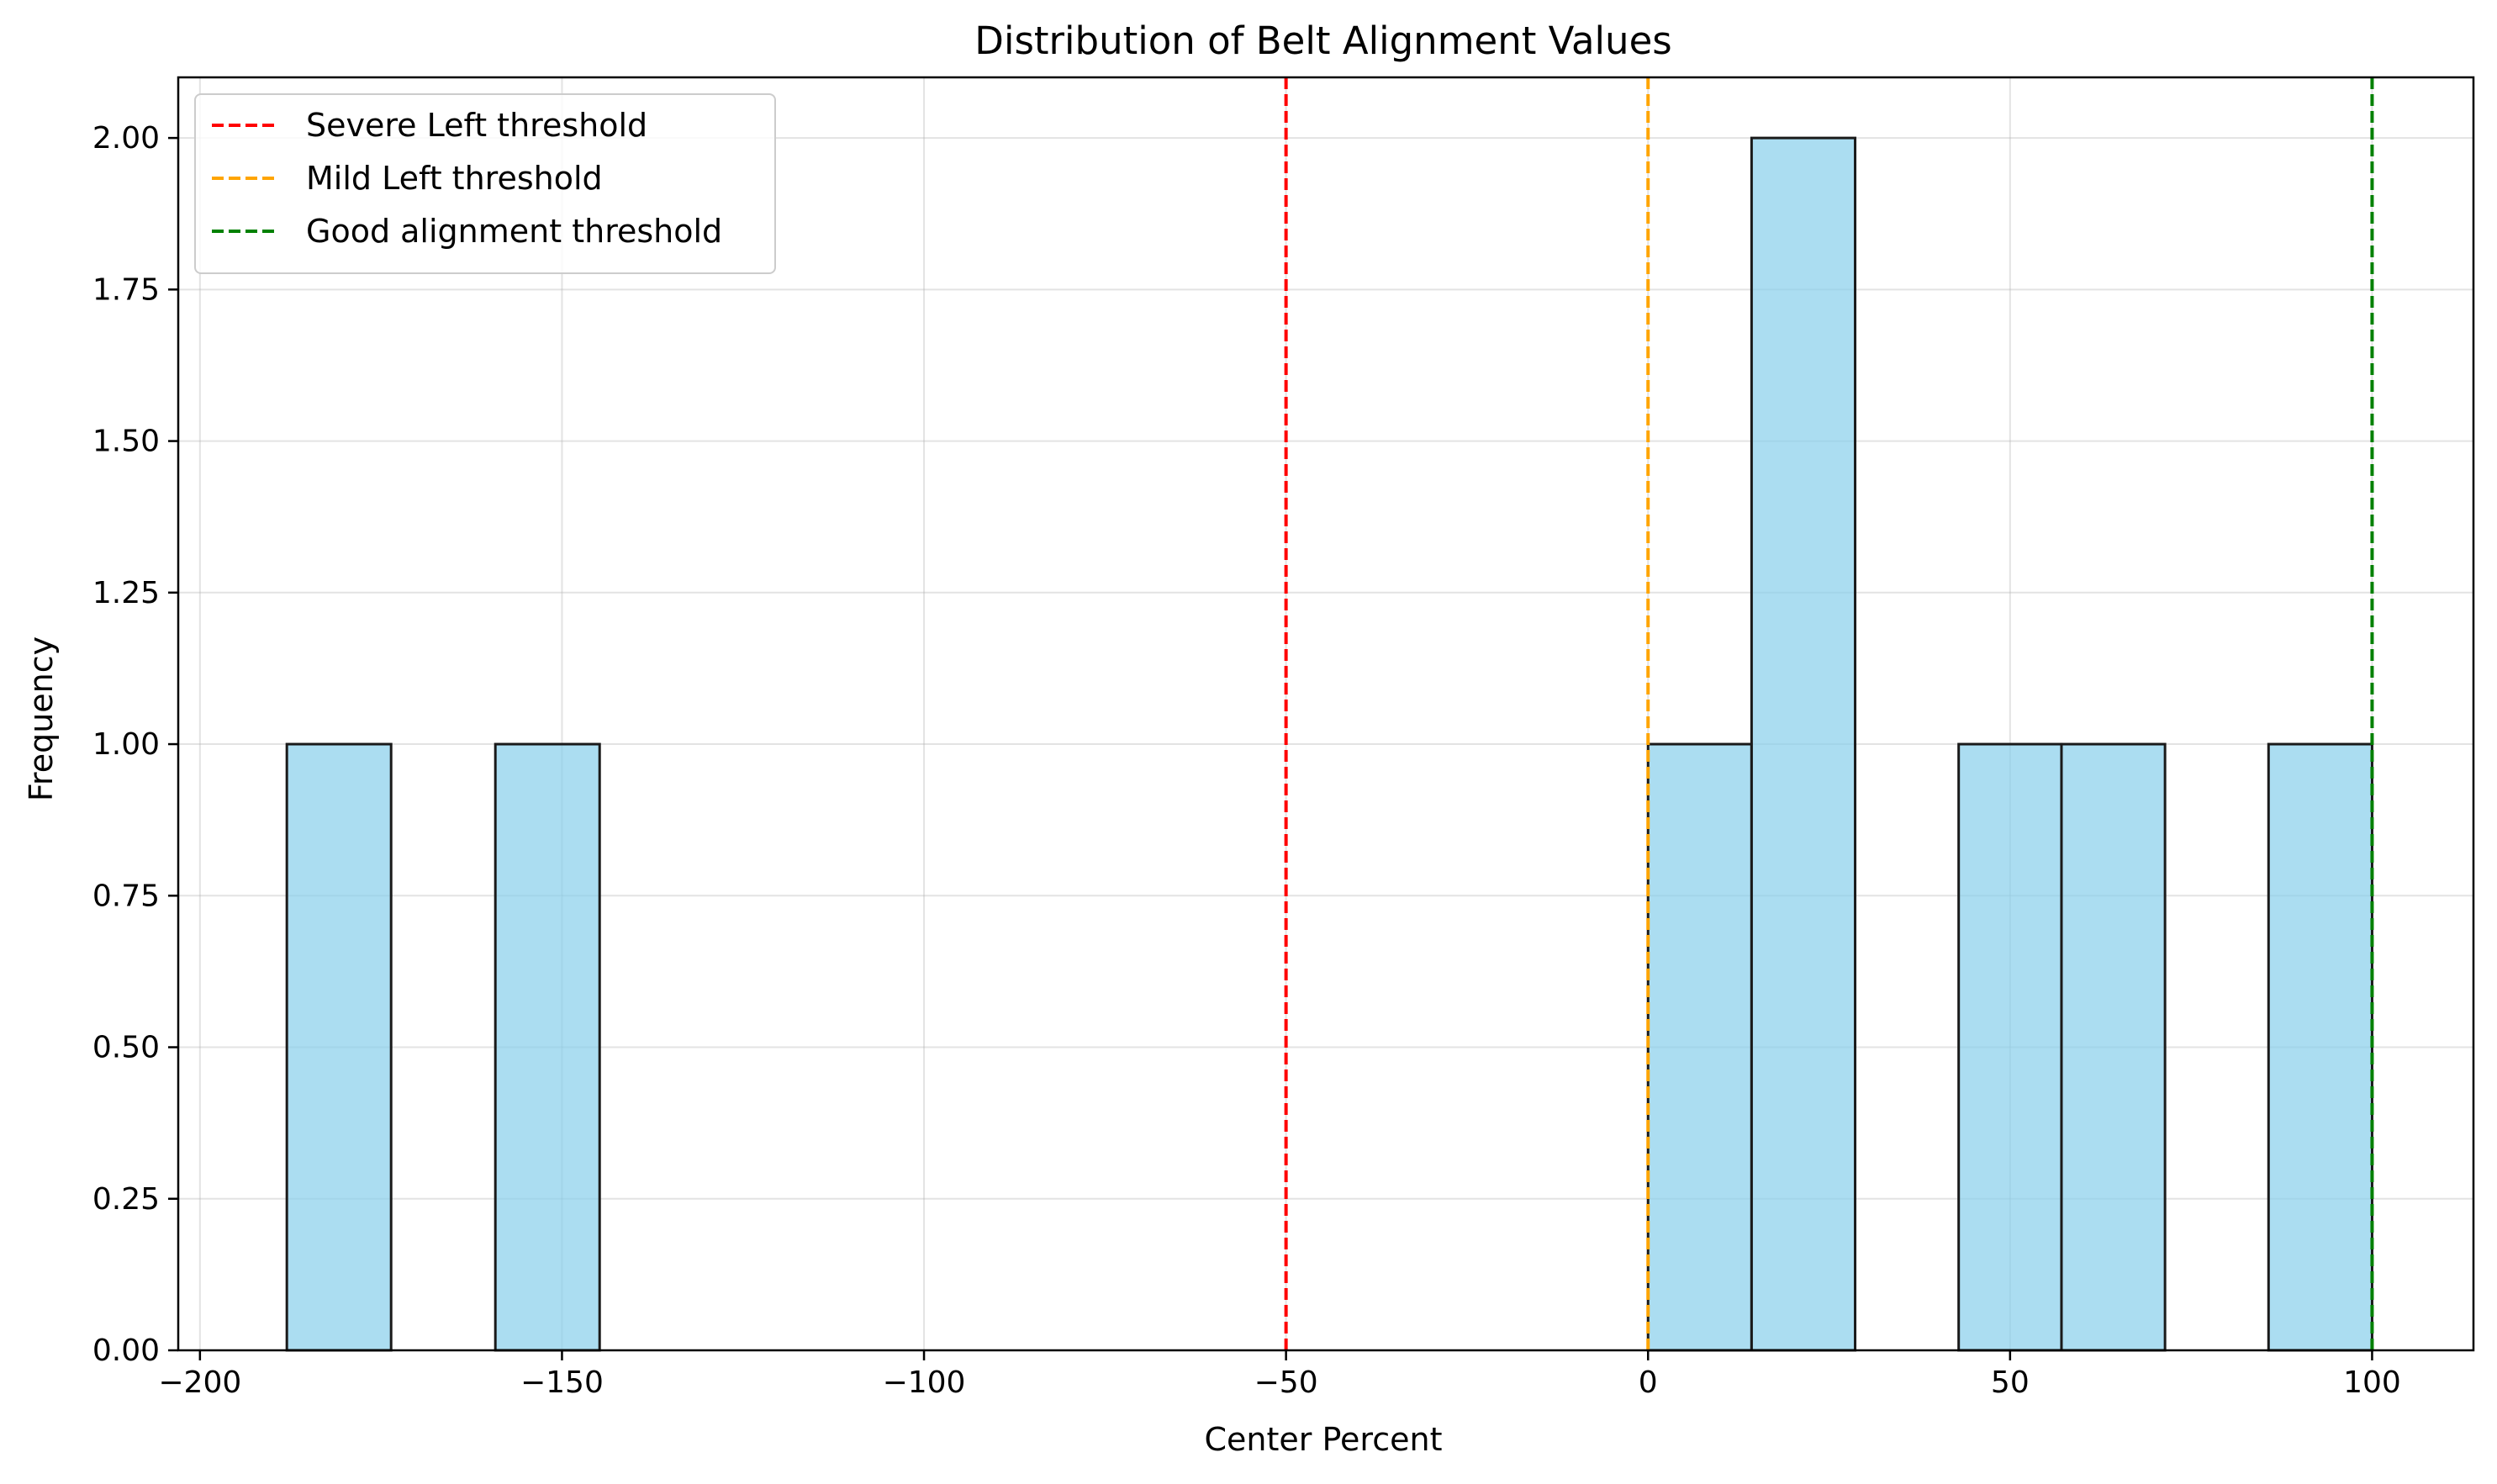 The image size is (2497, 1484). Describe the element at coordinates (126, 442) in the screenshot. I see `y-tick-label: 1.50` at that location.